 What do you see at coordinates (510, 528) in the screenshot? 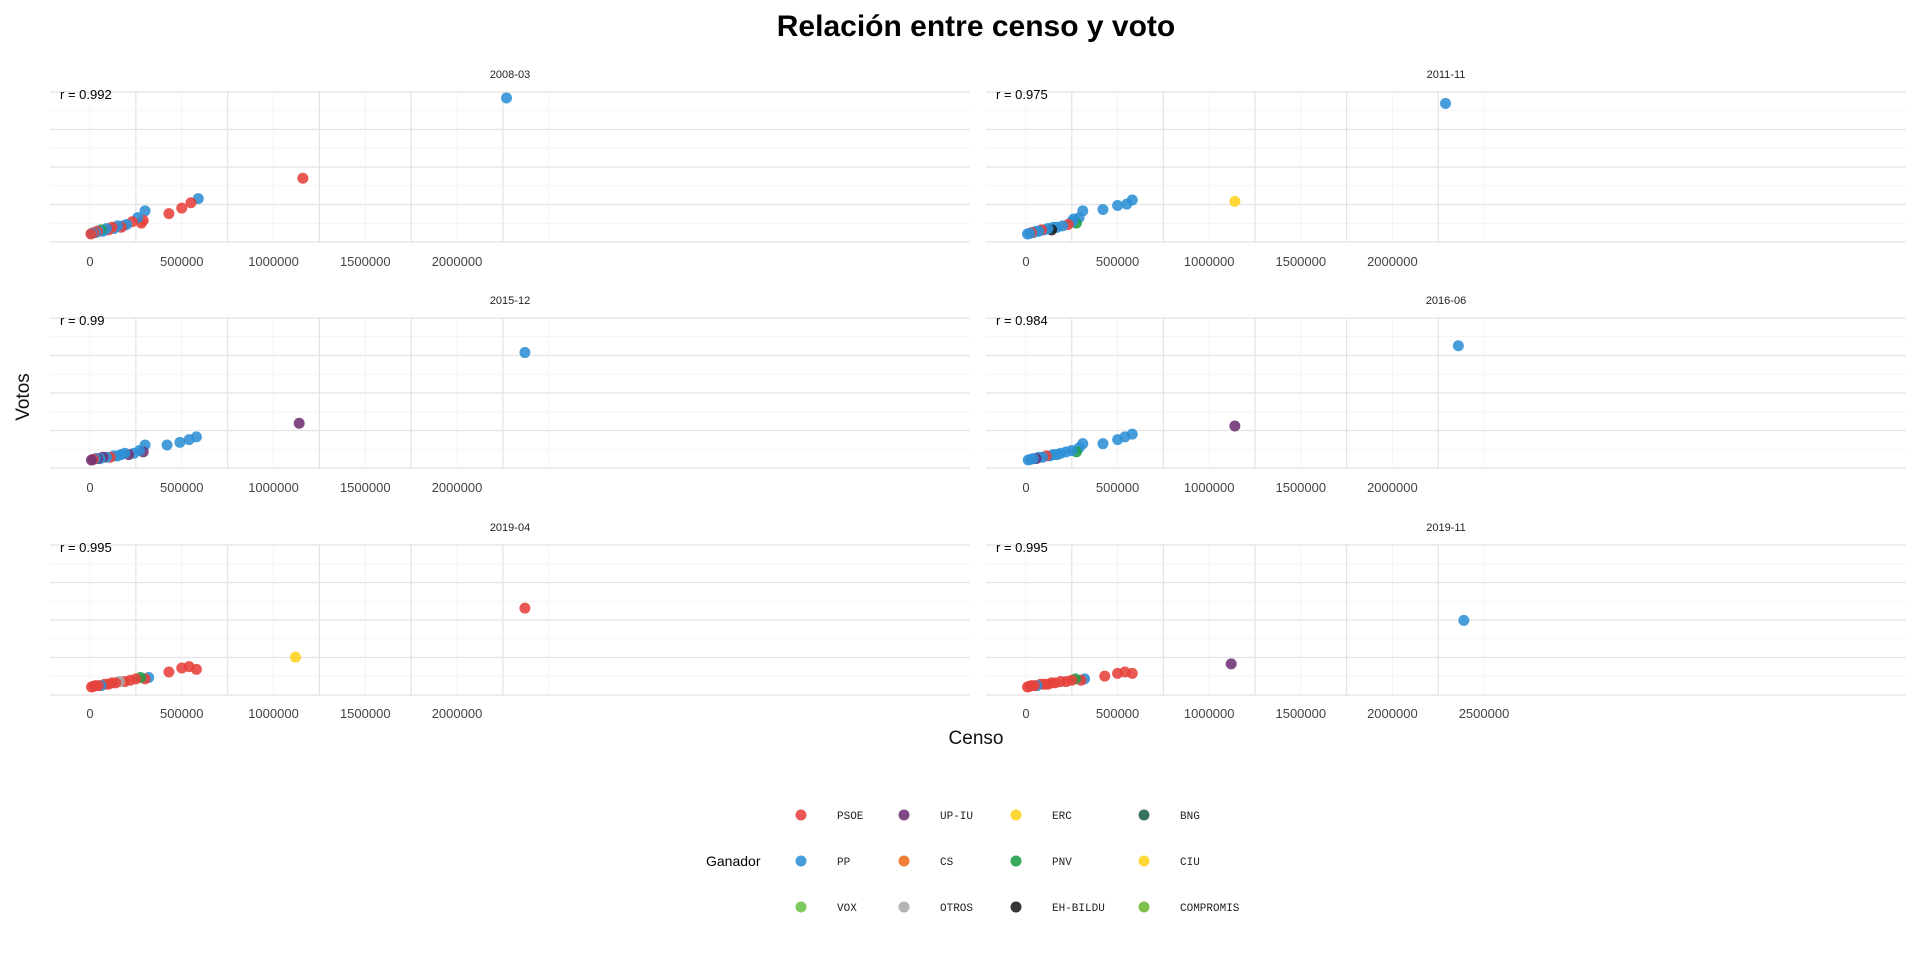
I see `facet-strip-label: 2019-04` at bounding box center [510, 528].